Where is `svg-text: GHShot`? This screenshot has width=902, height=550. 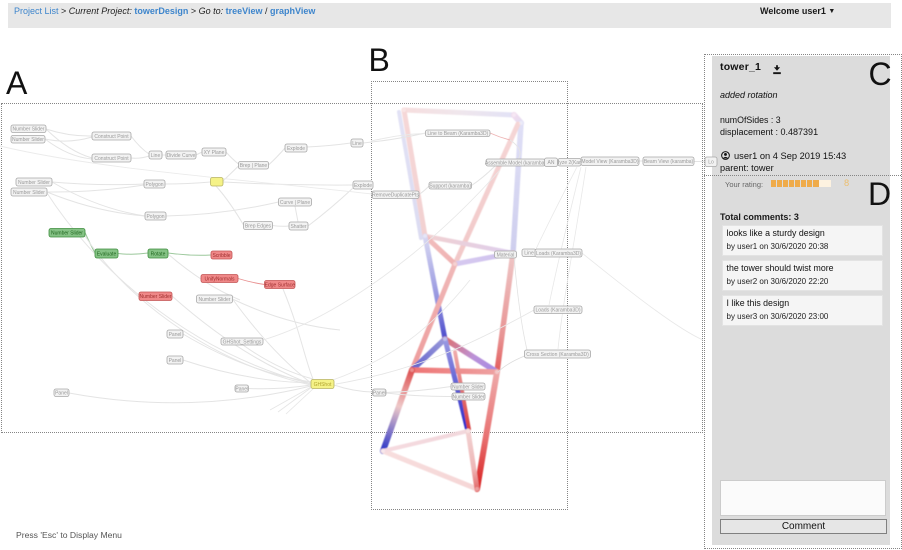 svg-text: GHShot is located at coordinates (323, 385).